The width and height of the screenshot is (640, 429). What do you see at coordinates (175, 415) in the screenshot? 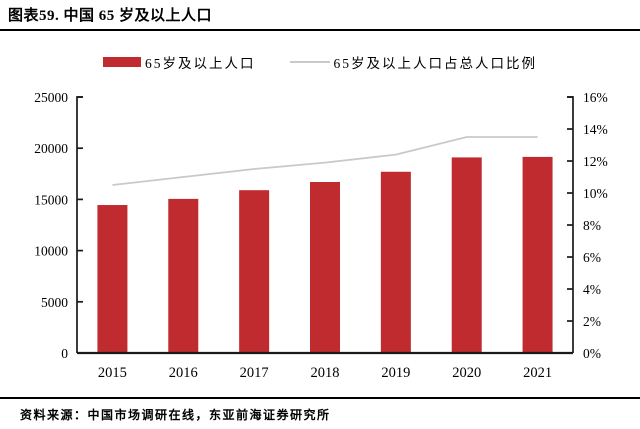
I see `source-note: 资料来源：中国市场调研在线，东亚前海证券研究所` at bounding box center [175, 415].